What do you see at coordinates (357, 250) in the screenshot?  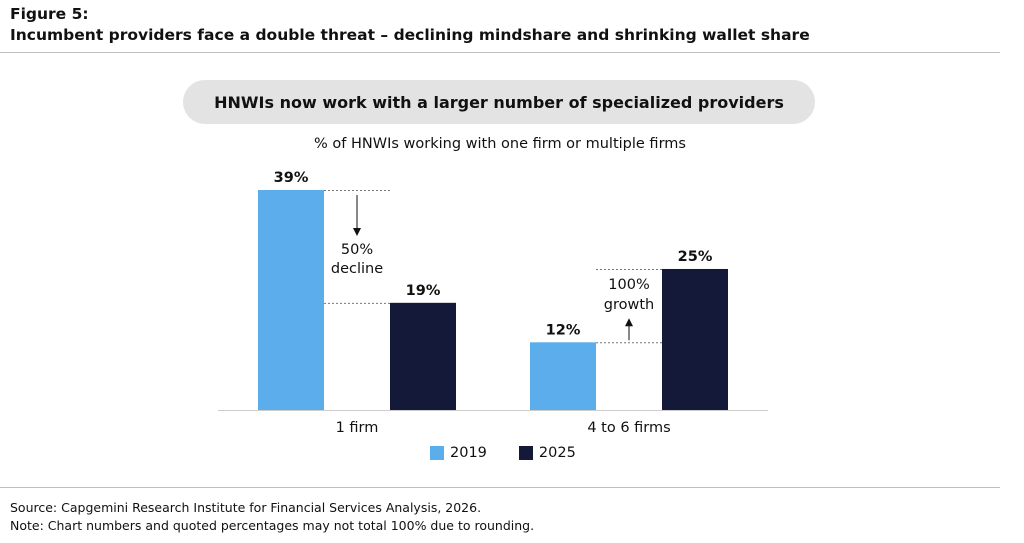 I see `annotation-decline-line1: 50%` at bounding box center [357, 250].